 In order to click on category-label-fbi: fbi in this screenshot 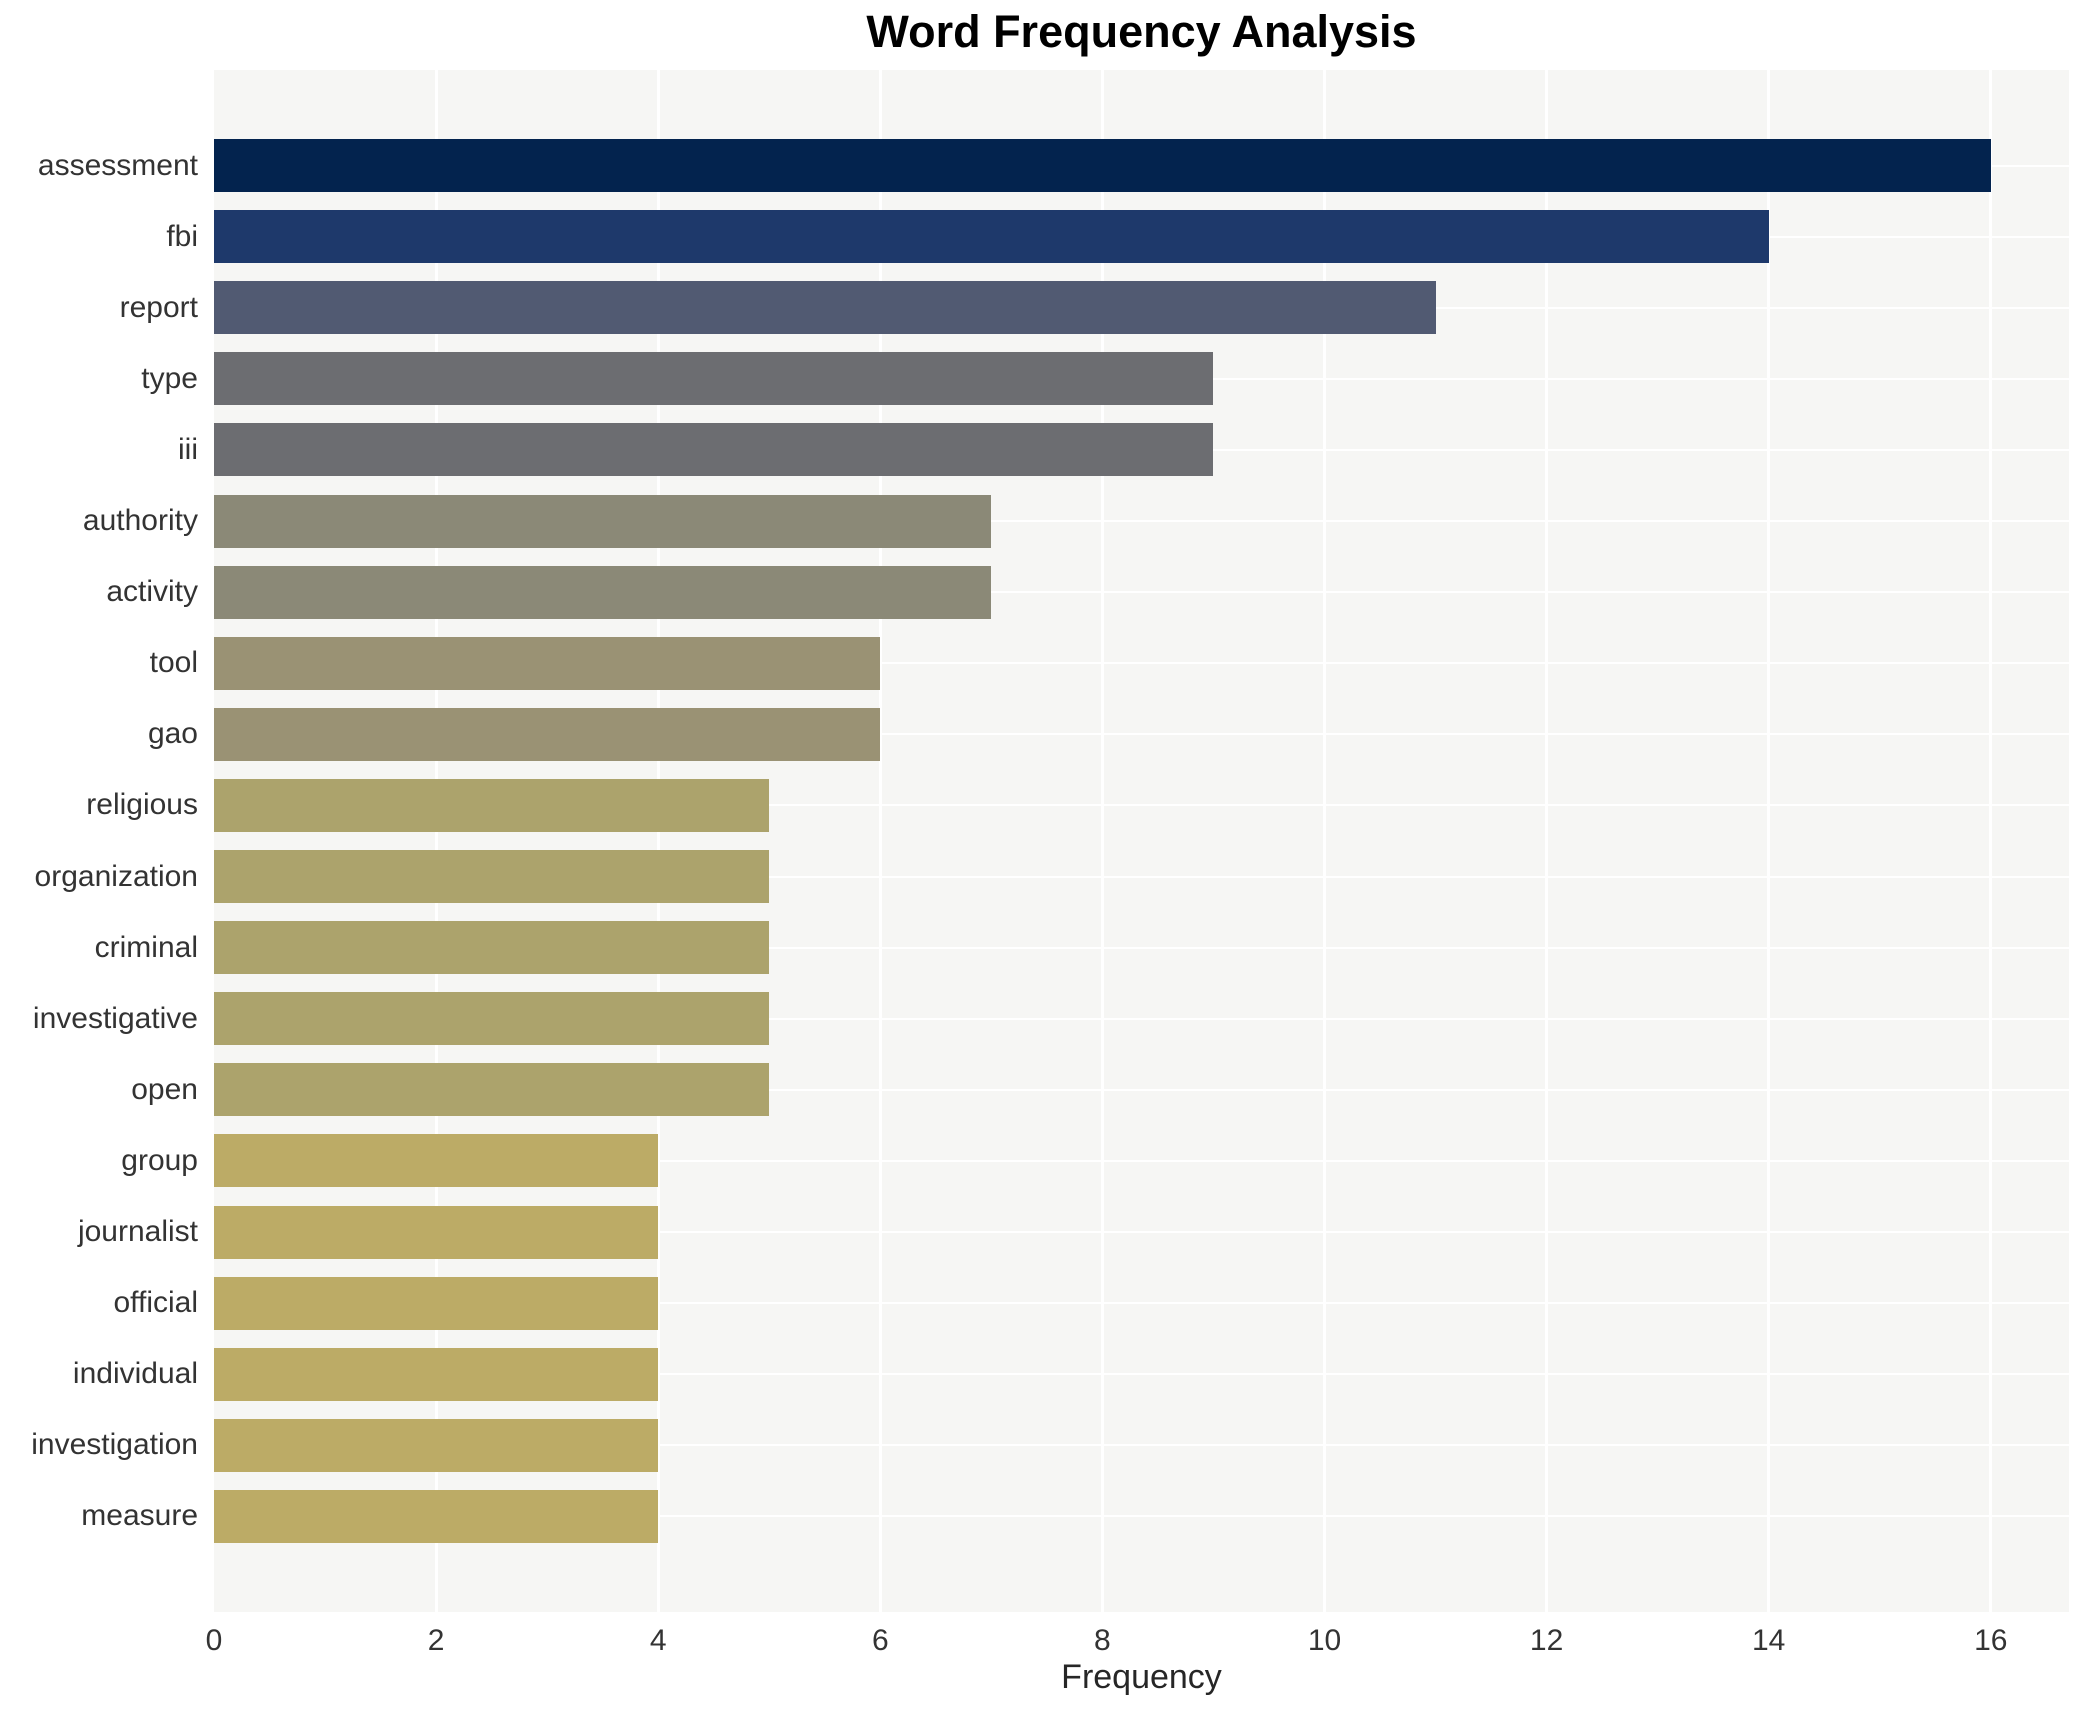, I will do `click(182, 236)`.